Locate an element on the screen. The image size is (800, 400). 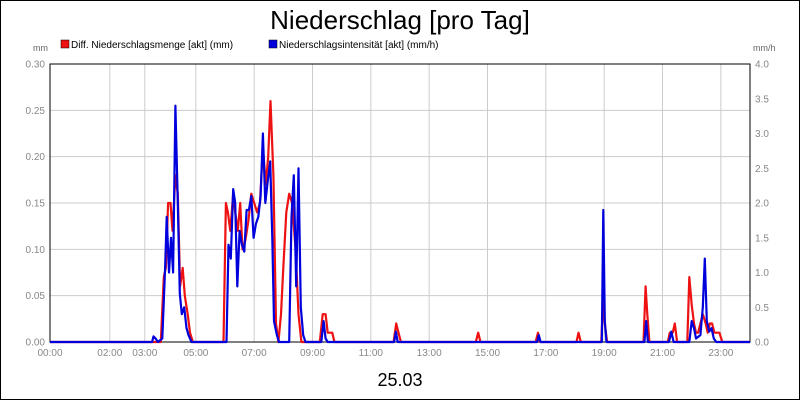
right-tick-label: 2.0 is located at coordinates (762, 204).